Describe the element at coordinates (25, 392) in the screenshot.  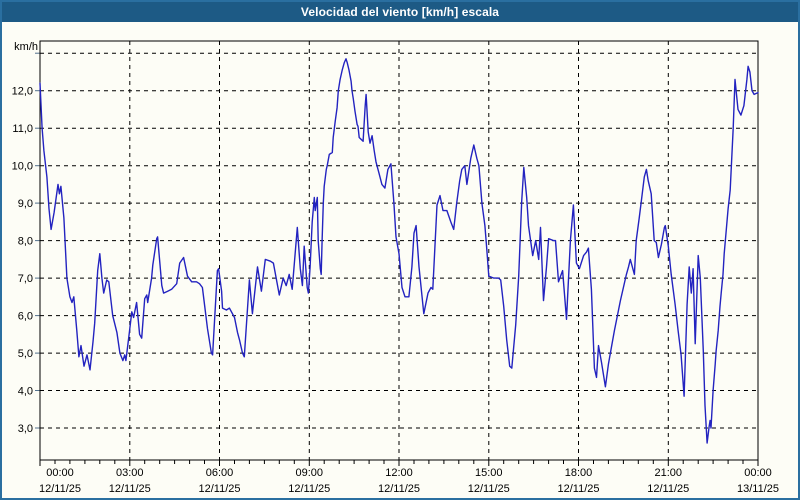
I see `y-tick-label: 4,0` at that location.